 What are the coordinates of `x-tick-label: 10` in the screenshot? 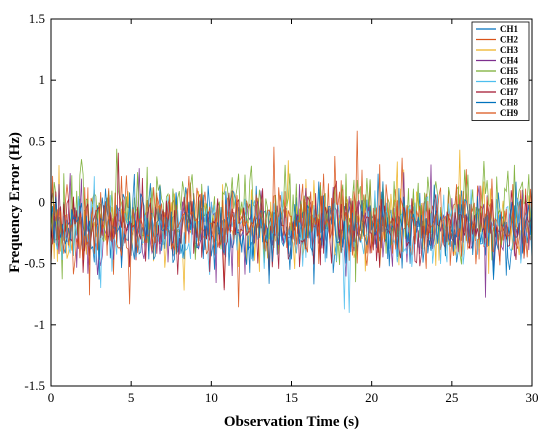 It's located at (211, 397).